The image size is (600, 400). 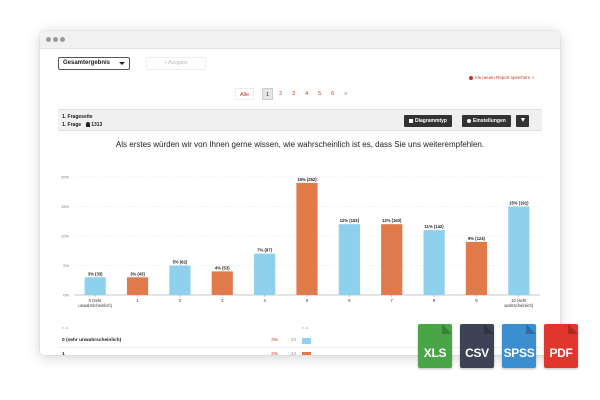 I want to click on x-tick-label: 0 (sehr unwahrscheinlich), so click(x=95, y=303).